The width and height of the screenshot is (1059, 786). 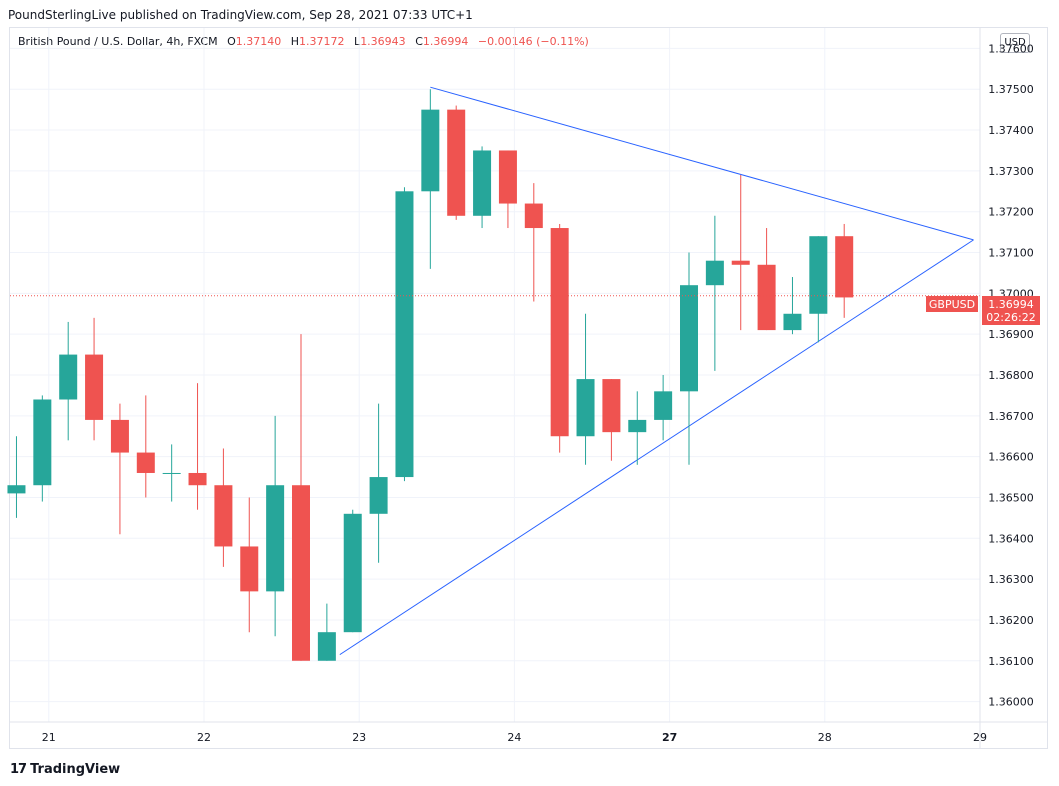 I want to click on price-tick-label: 1.37500, so click(x=1011, y=89).